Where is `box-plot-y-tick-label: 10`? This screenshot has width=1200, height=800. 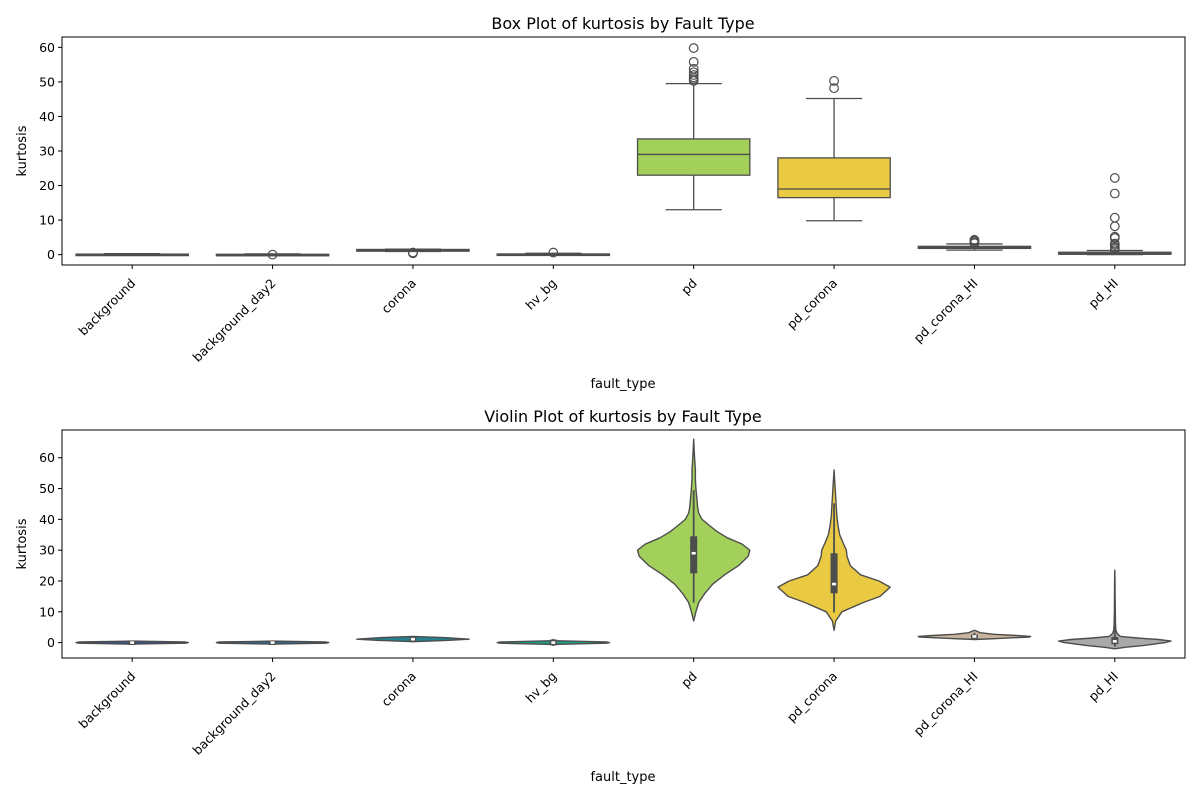 box-plot-y-tick-label: 10 is located at coordinates (47, 220).